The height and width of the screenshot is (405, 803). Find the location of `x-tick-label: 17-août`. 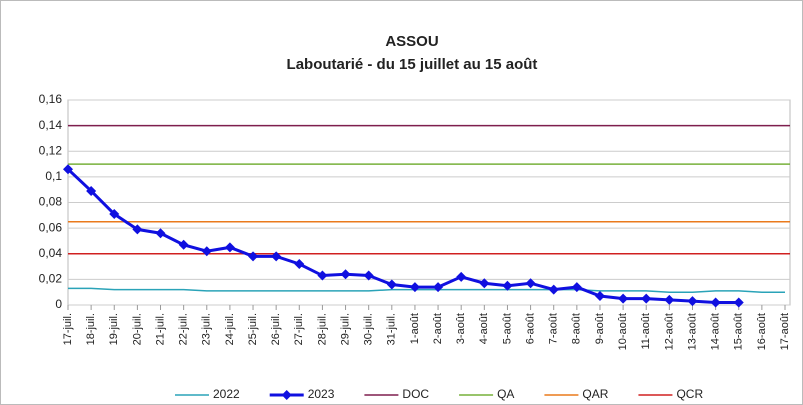

x-tick-label: 17-août is located at coordinates (785, 331).